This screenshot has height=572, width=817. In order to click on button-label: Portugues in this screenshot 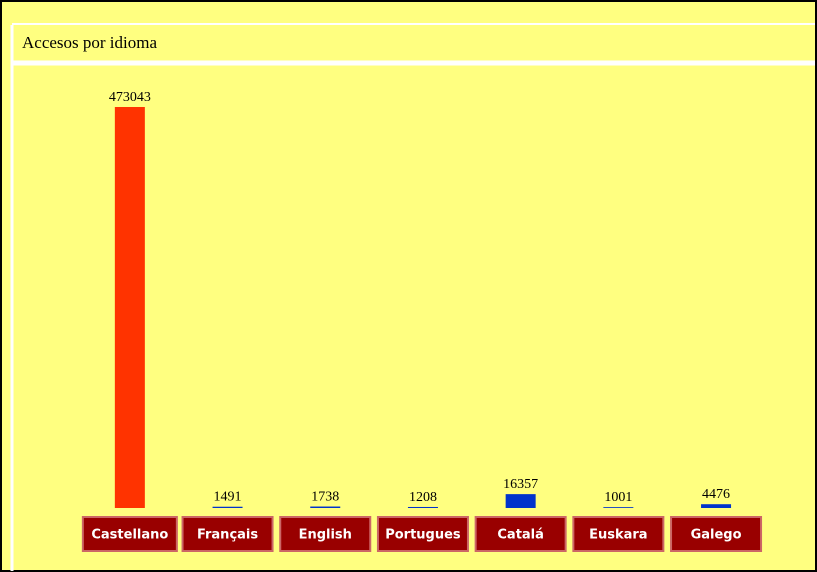, I will do `click(423, 535)`.